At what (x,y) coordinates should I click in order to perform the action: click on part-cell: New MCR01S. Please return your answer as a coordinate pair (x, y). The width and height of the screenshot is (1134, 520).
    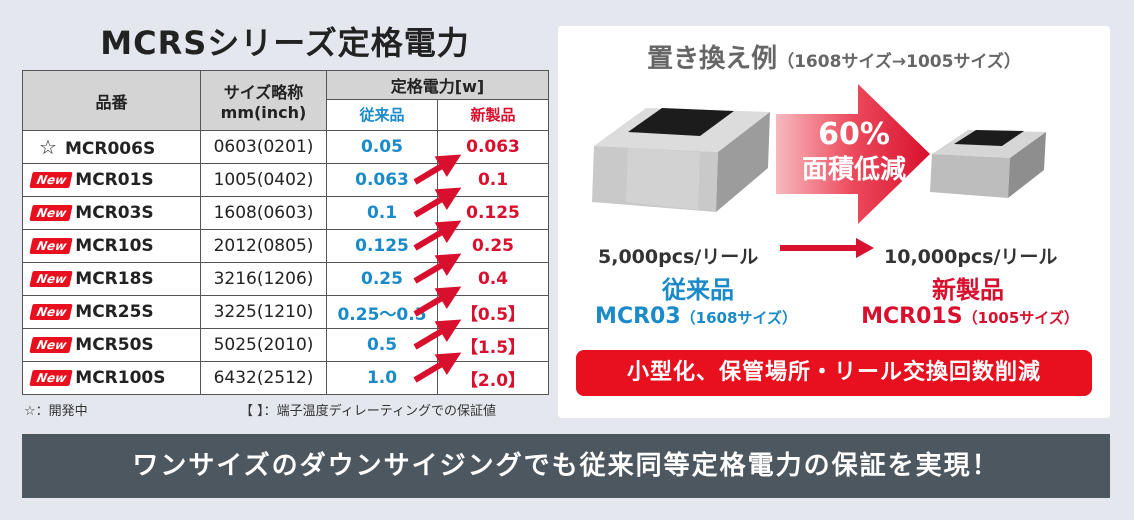
    Looking at the image, I should click on (111, 180).